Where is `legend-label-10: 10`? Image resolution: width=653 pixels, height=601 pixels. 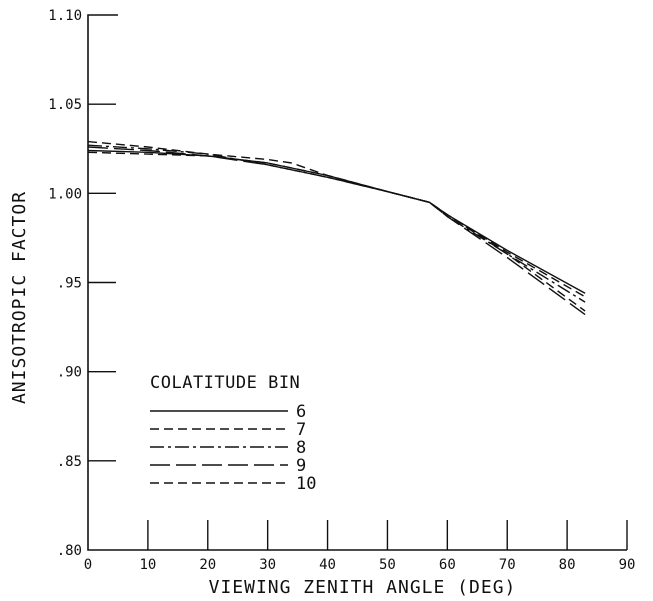
legend-label-10: 10 is located at coordinates (306, 484).